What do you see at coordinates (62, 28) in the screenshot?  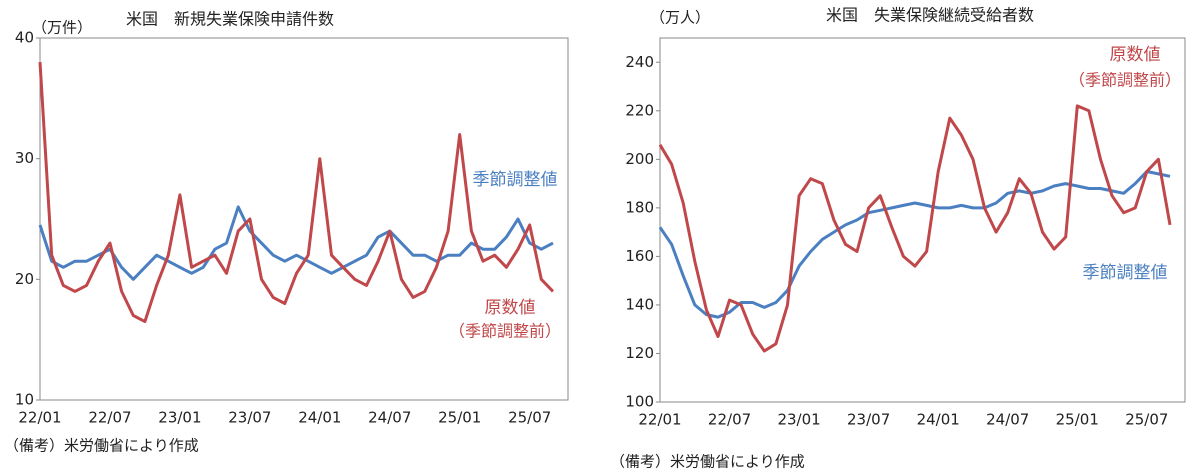 I see `y-axis-label: （万件）` at bounding box center [62, 28].